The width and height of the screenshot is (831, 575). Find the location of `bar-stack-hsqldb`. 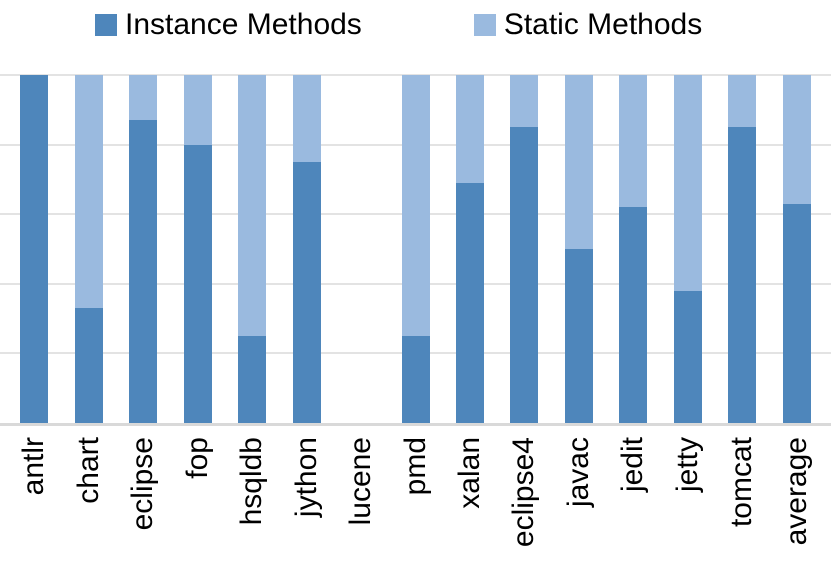

bar-stack-hsqldb is located at coordinates (252, 249).